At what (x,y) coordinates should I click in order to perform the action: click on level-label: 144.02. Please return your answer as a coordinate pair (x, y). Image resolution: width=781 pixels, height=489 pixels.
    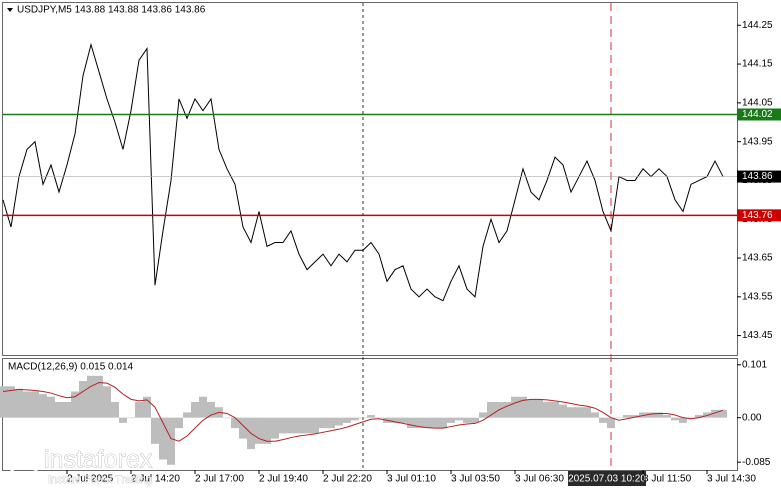
    Looking at the image, I should click on (757, 114).